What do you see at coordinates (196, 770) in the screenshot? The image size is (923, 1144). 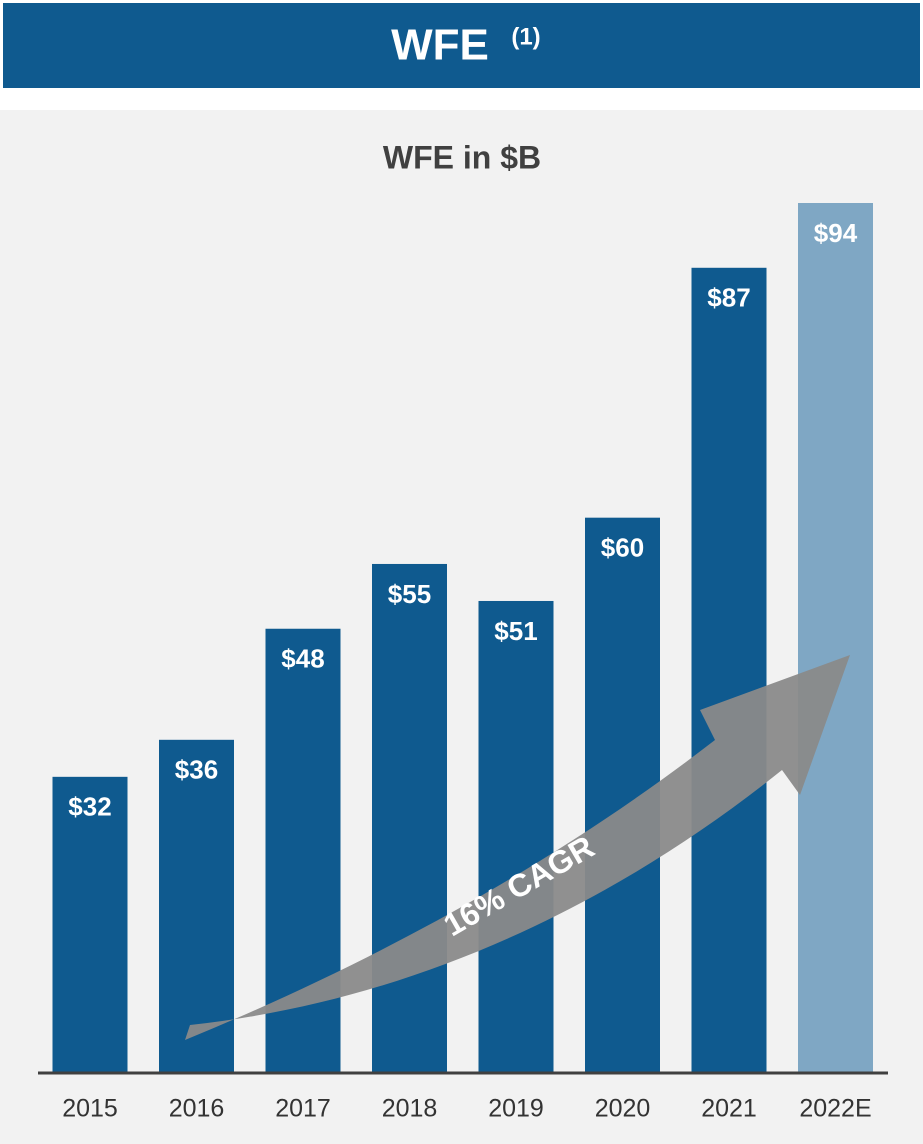 I see `value-label: $36` at bounding box center [196, 770].